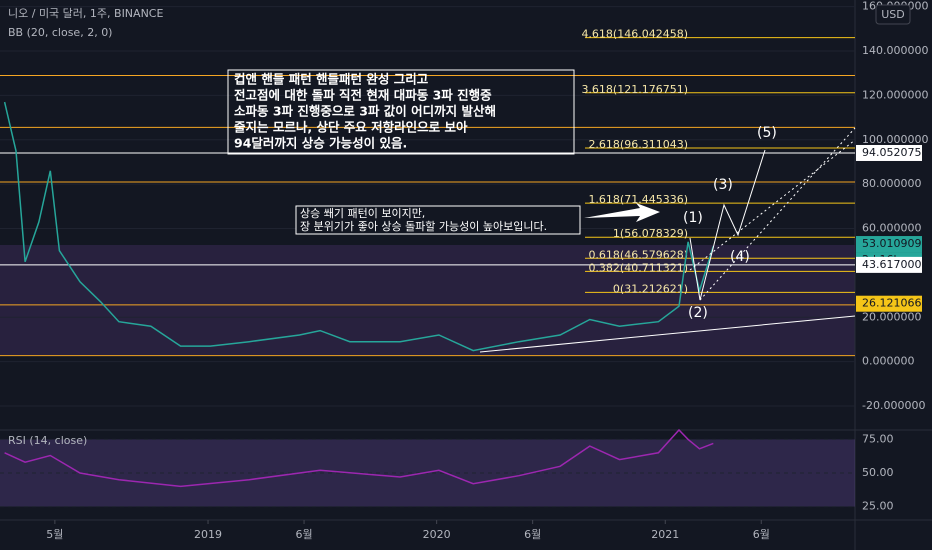  Describe the element at coordinates (892, 243) in the screenshot. I see `price-tag-label: 53.010909` at that location.